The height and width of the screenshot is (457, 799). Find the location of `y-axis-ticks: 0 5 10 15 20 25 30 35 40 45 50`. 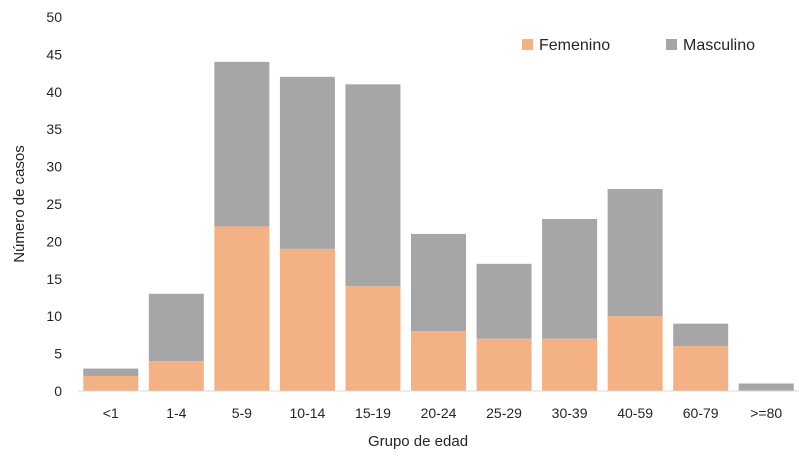

y-axis-ticks: 0 5 10 15 20 25 30 35 40 45 50 is located at coordinates (54, 204).